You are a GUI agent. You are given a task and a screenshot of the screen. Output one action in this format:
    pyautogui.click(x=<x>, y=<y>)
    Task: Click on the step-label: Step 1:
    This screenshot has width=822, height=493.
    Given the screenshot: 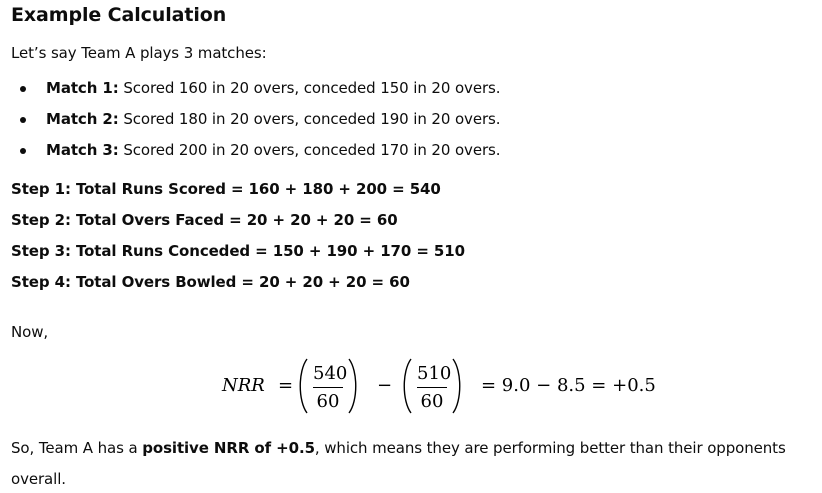 What is the action you would take?
    pyautogui.click(x=41, y=189)
    